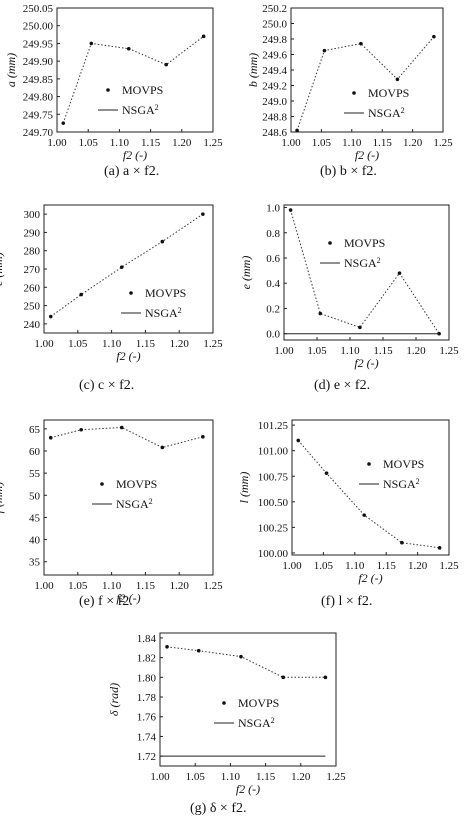 This screenshot has height=822, width=474. What do you see at coordinates (274, 71) in the screenshot?
I see `y-tick-label: 249.4` at bounding box center [274, 71].